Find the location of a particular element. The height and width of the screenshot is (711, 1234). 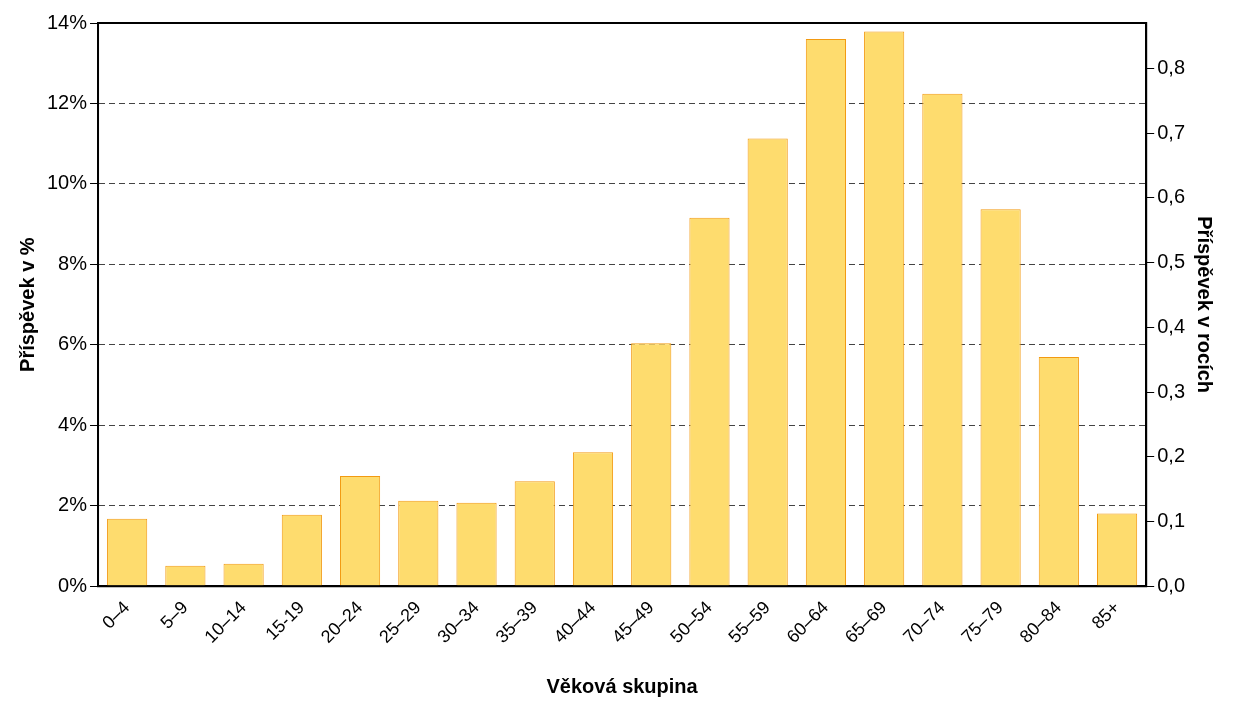

y-tick-label: 10% is located at coordinates (67, 182).